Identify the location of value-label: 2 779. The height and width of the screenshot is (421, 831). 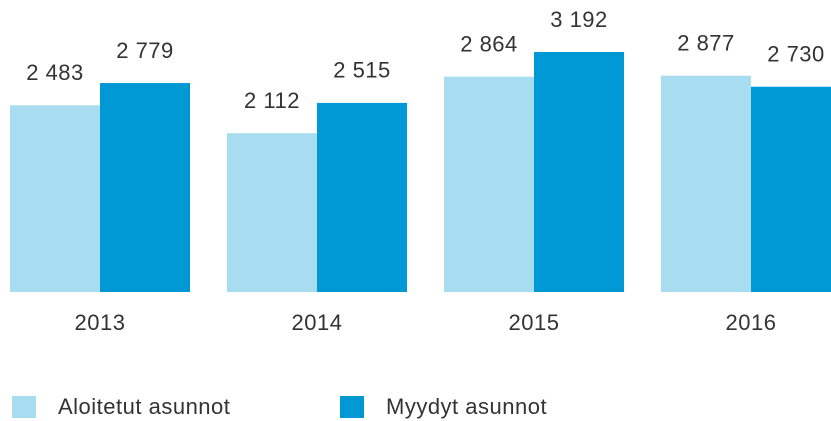
(145, 50).